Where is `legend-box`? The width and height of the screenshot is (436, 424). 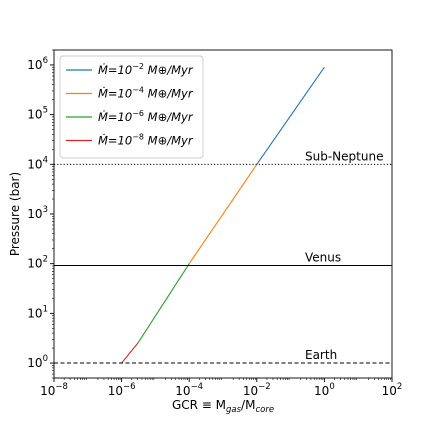 legend-box is located at coordinates (131, 107).